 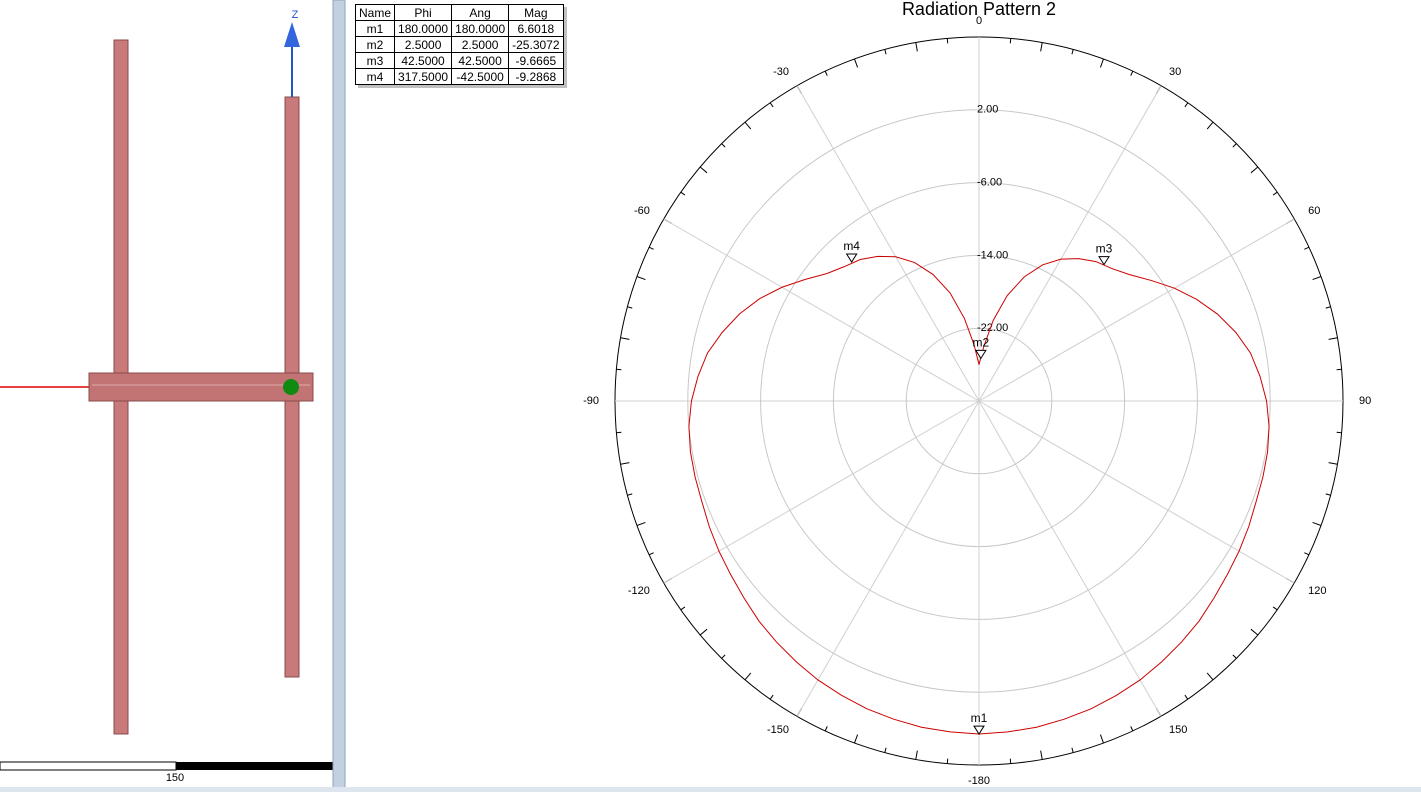 What do you see at coordinates (710, 789) in the screenshot?
I see `status-strip` at bounding box center [710, 789].